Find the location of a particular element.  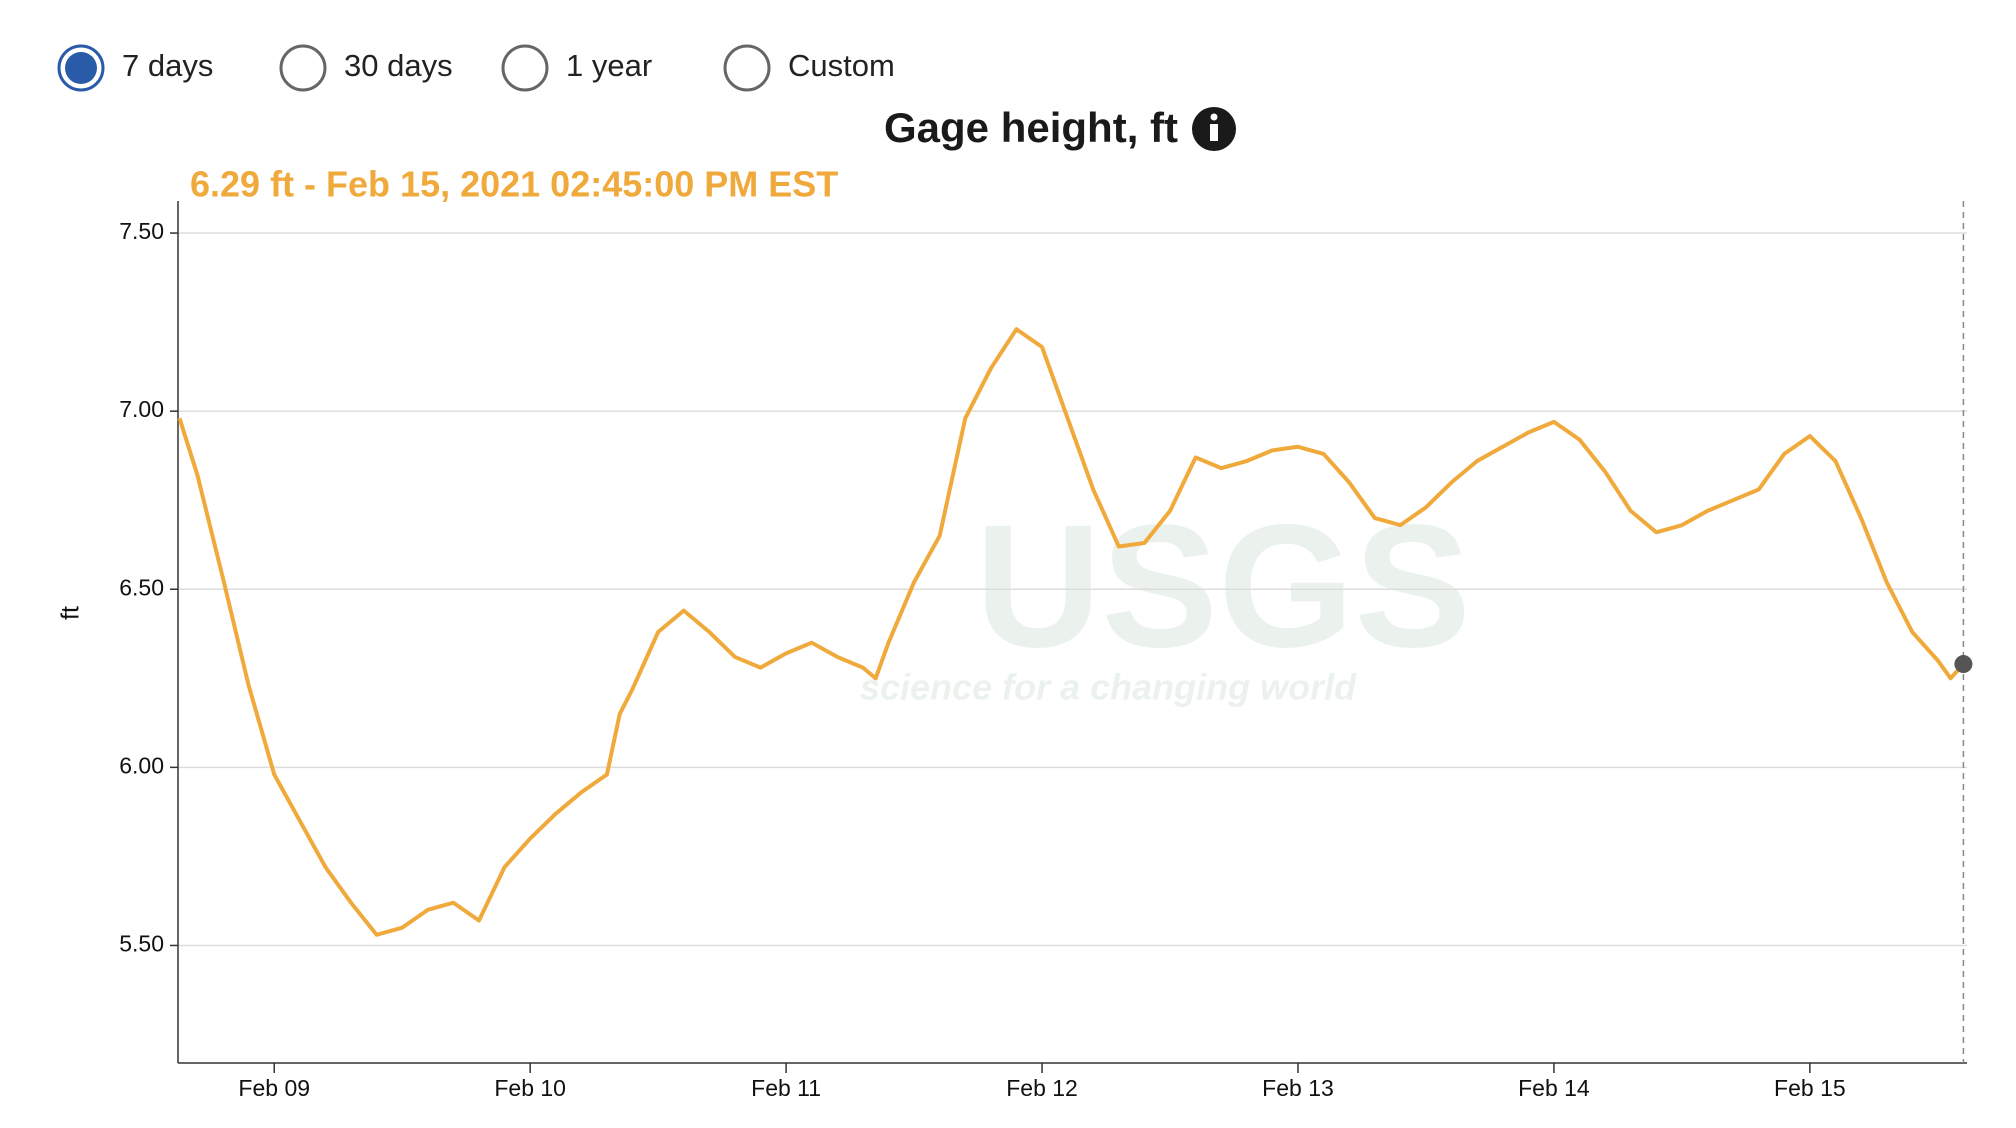

x-tick-label: Feb 12 is located at coordinates (1042, 1088).